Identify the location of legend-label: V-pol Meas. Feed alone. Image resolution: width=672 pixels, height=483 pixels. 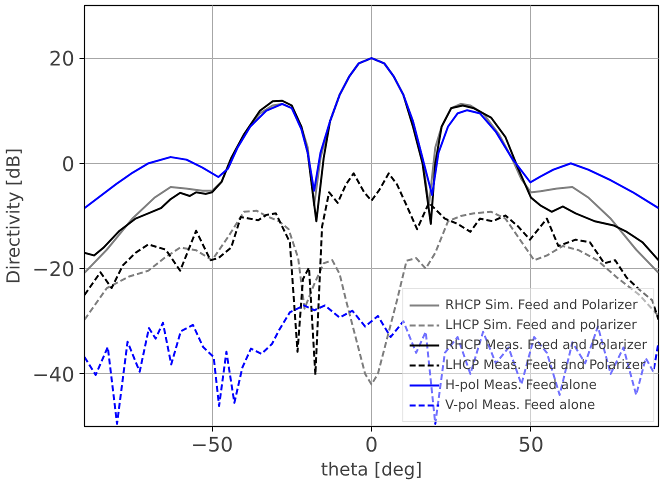
(520, 405).